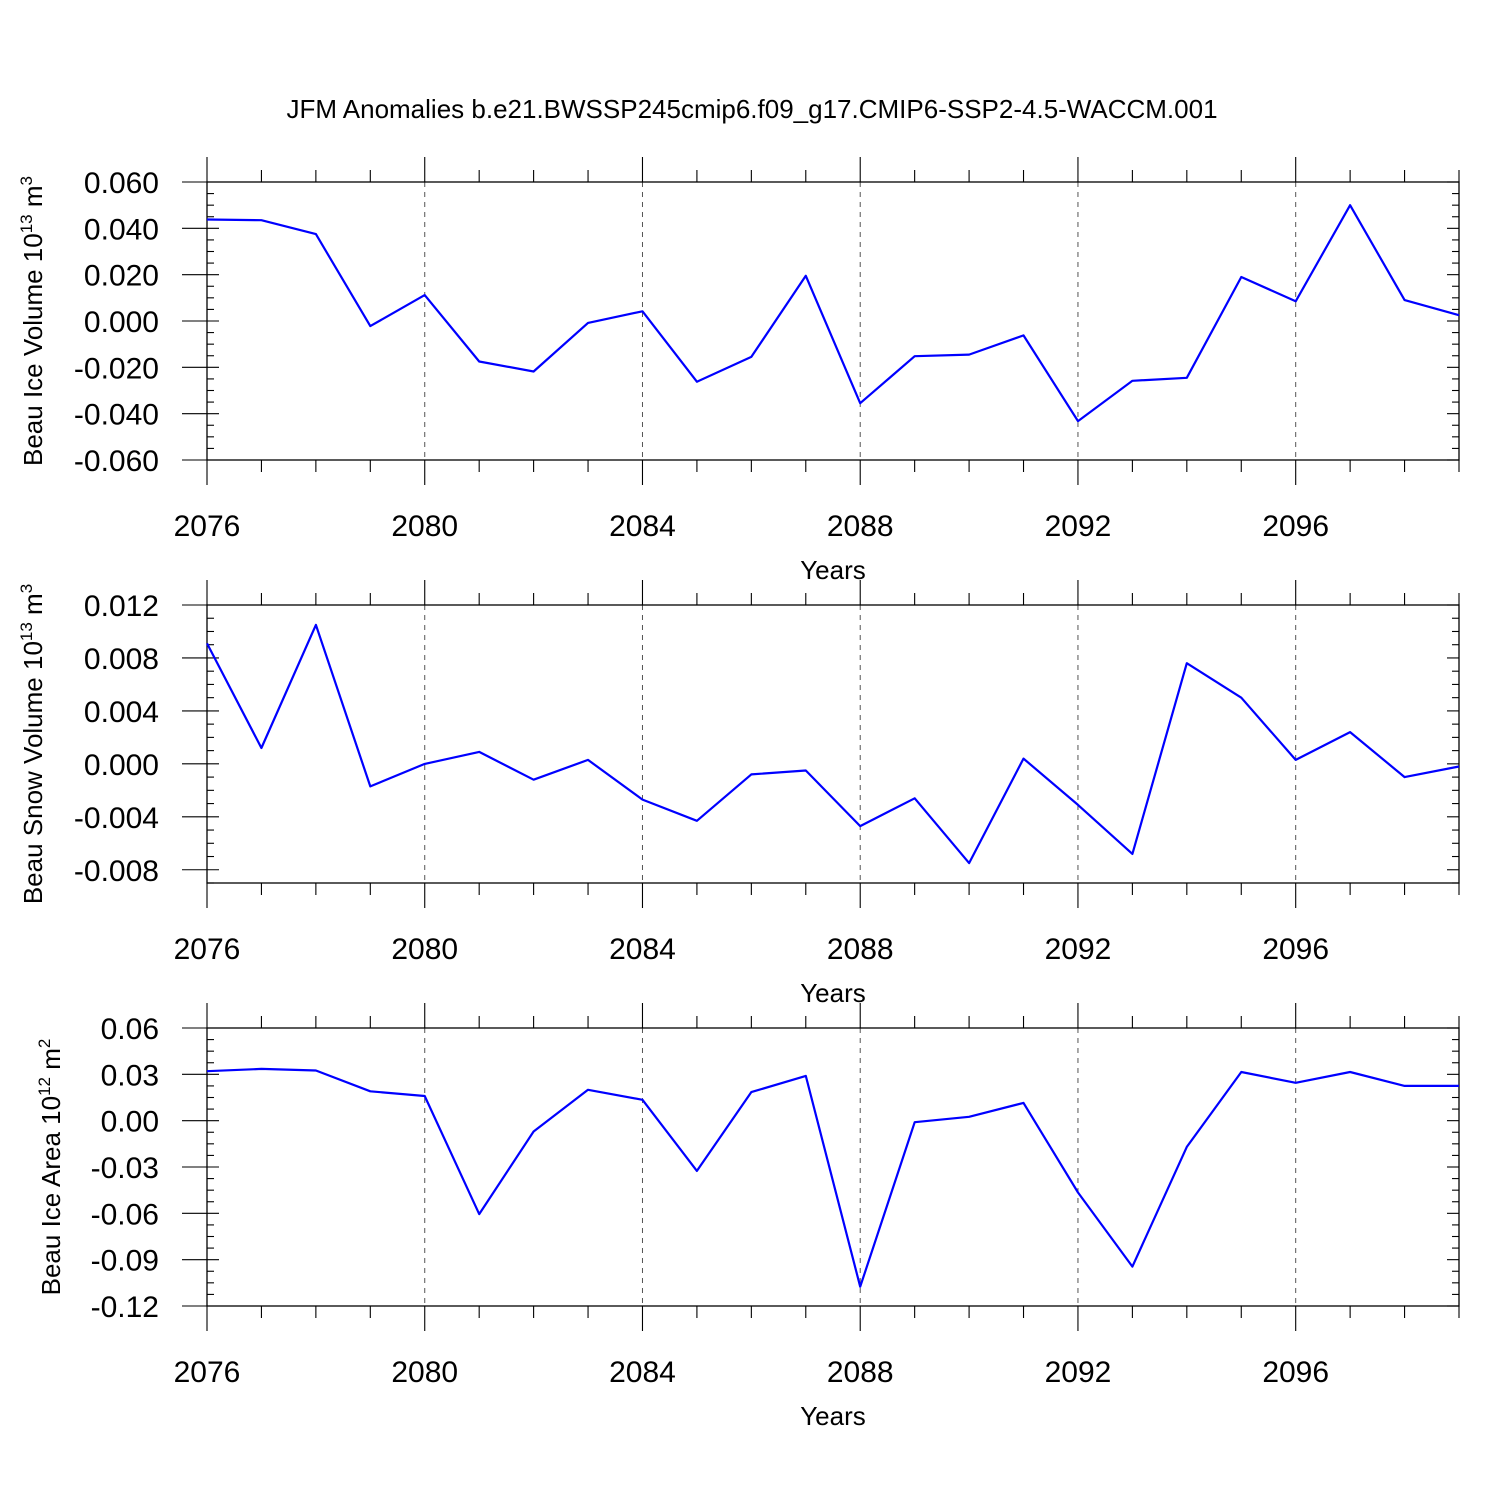 The height and width of the screenshot is (1500, 1500). I want to click on y-tick-label: -0.09, so click(125, 1261).